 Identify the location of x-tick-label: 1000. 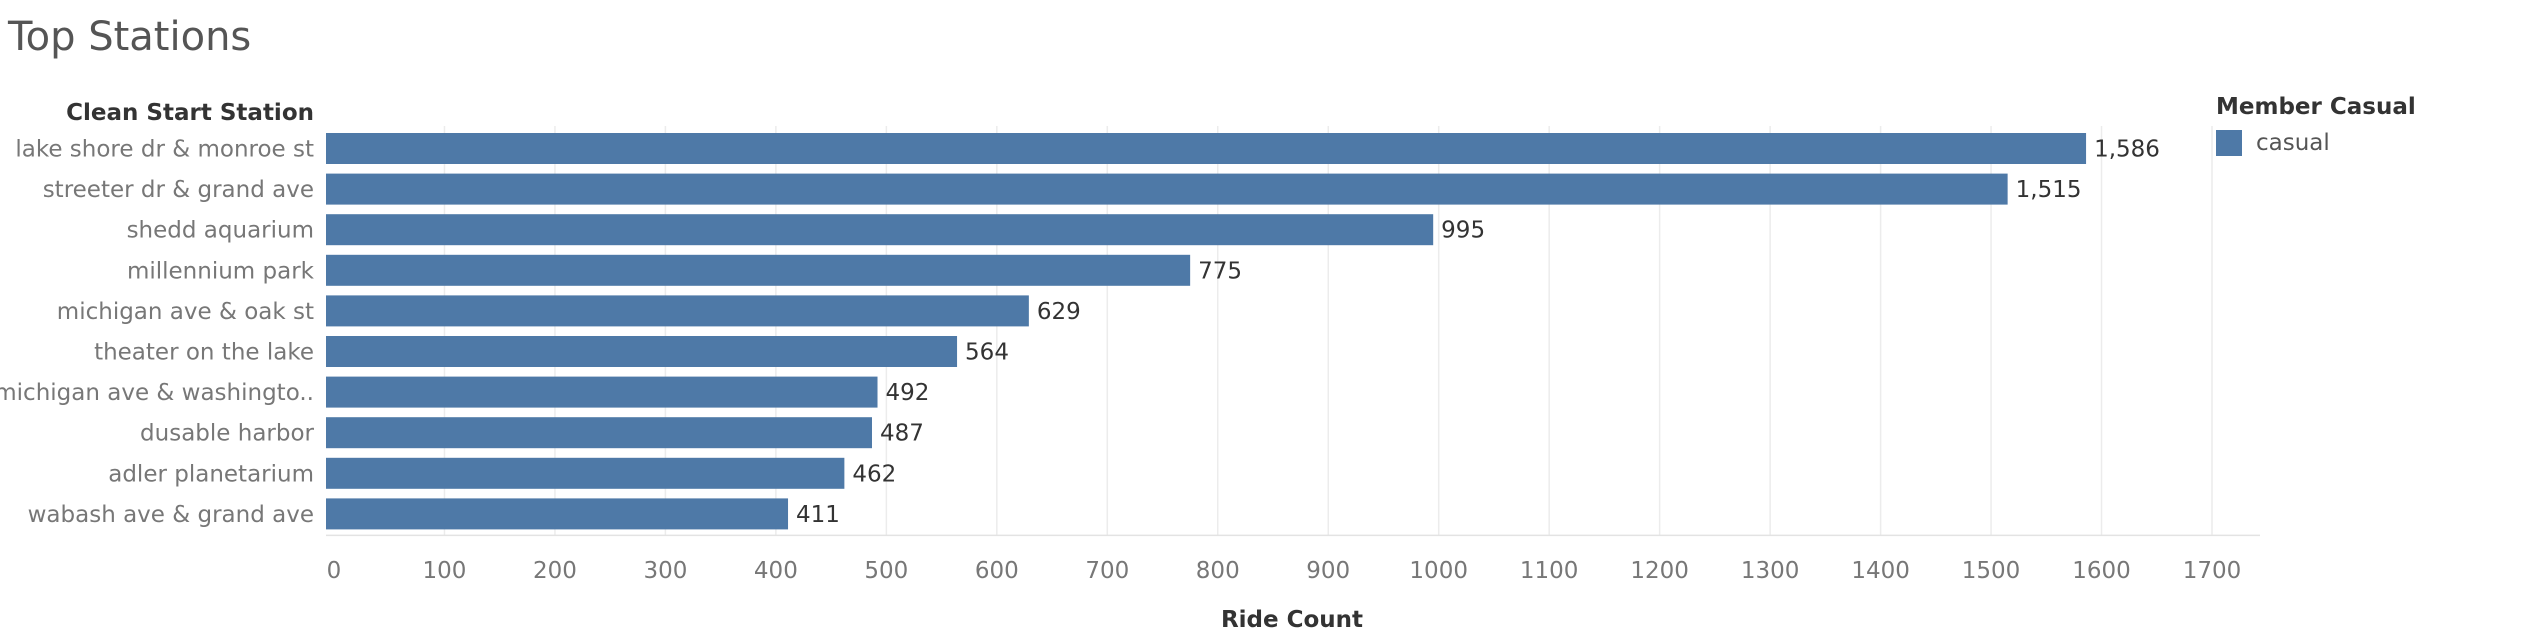
(1438, 571).